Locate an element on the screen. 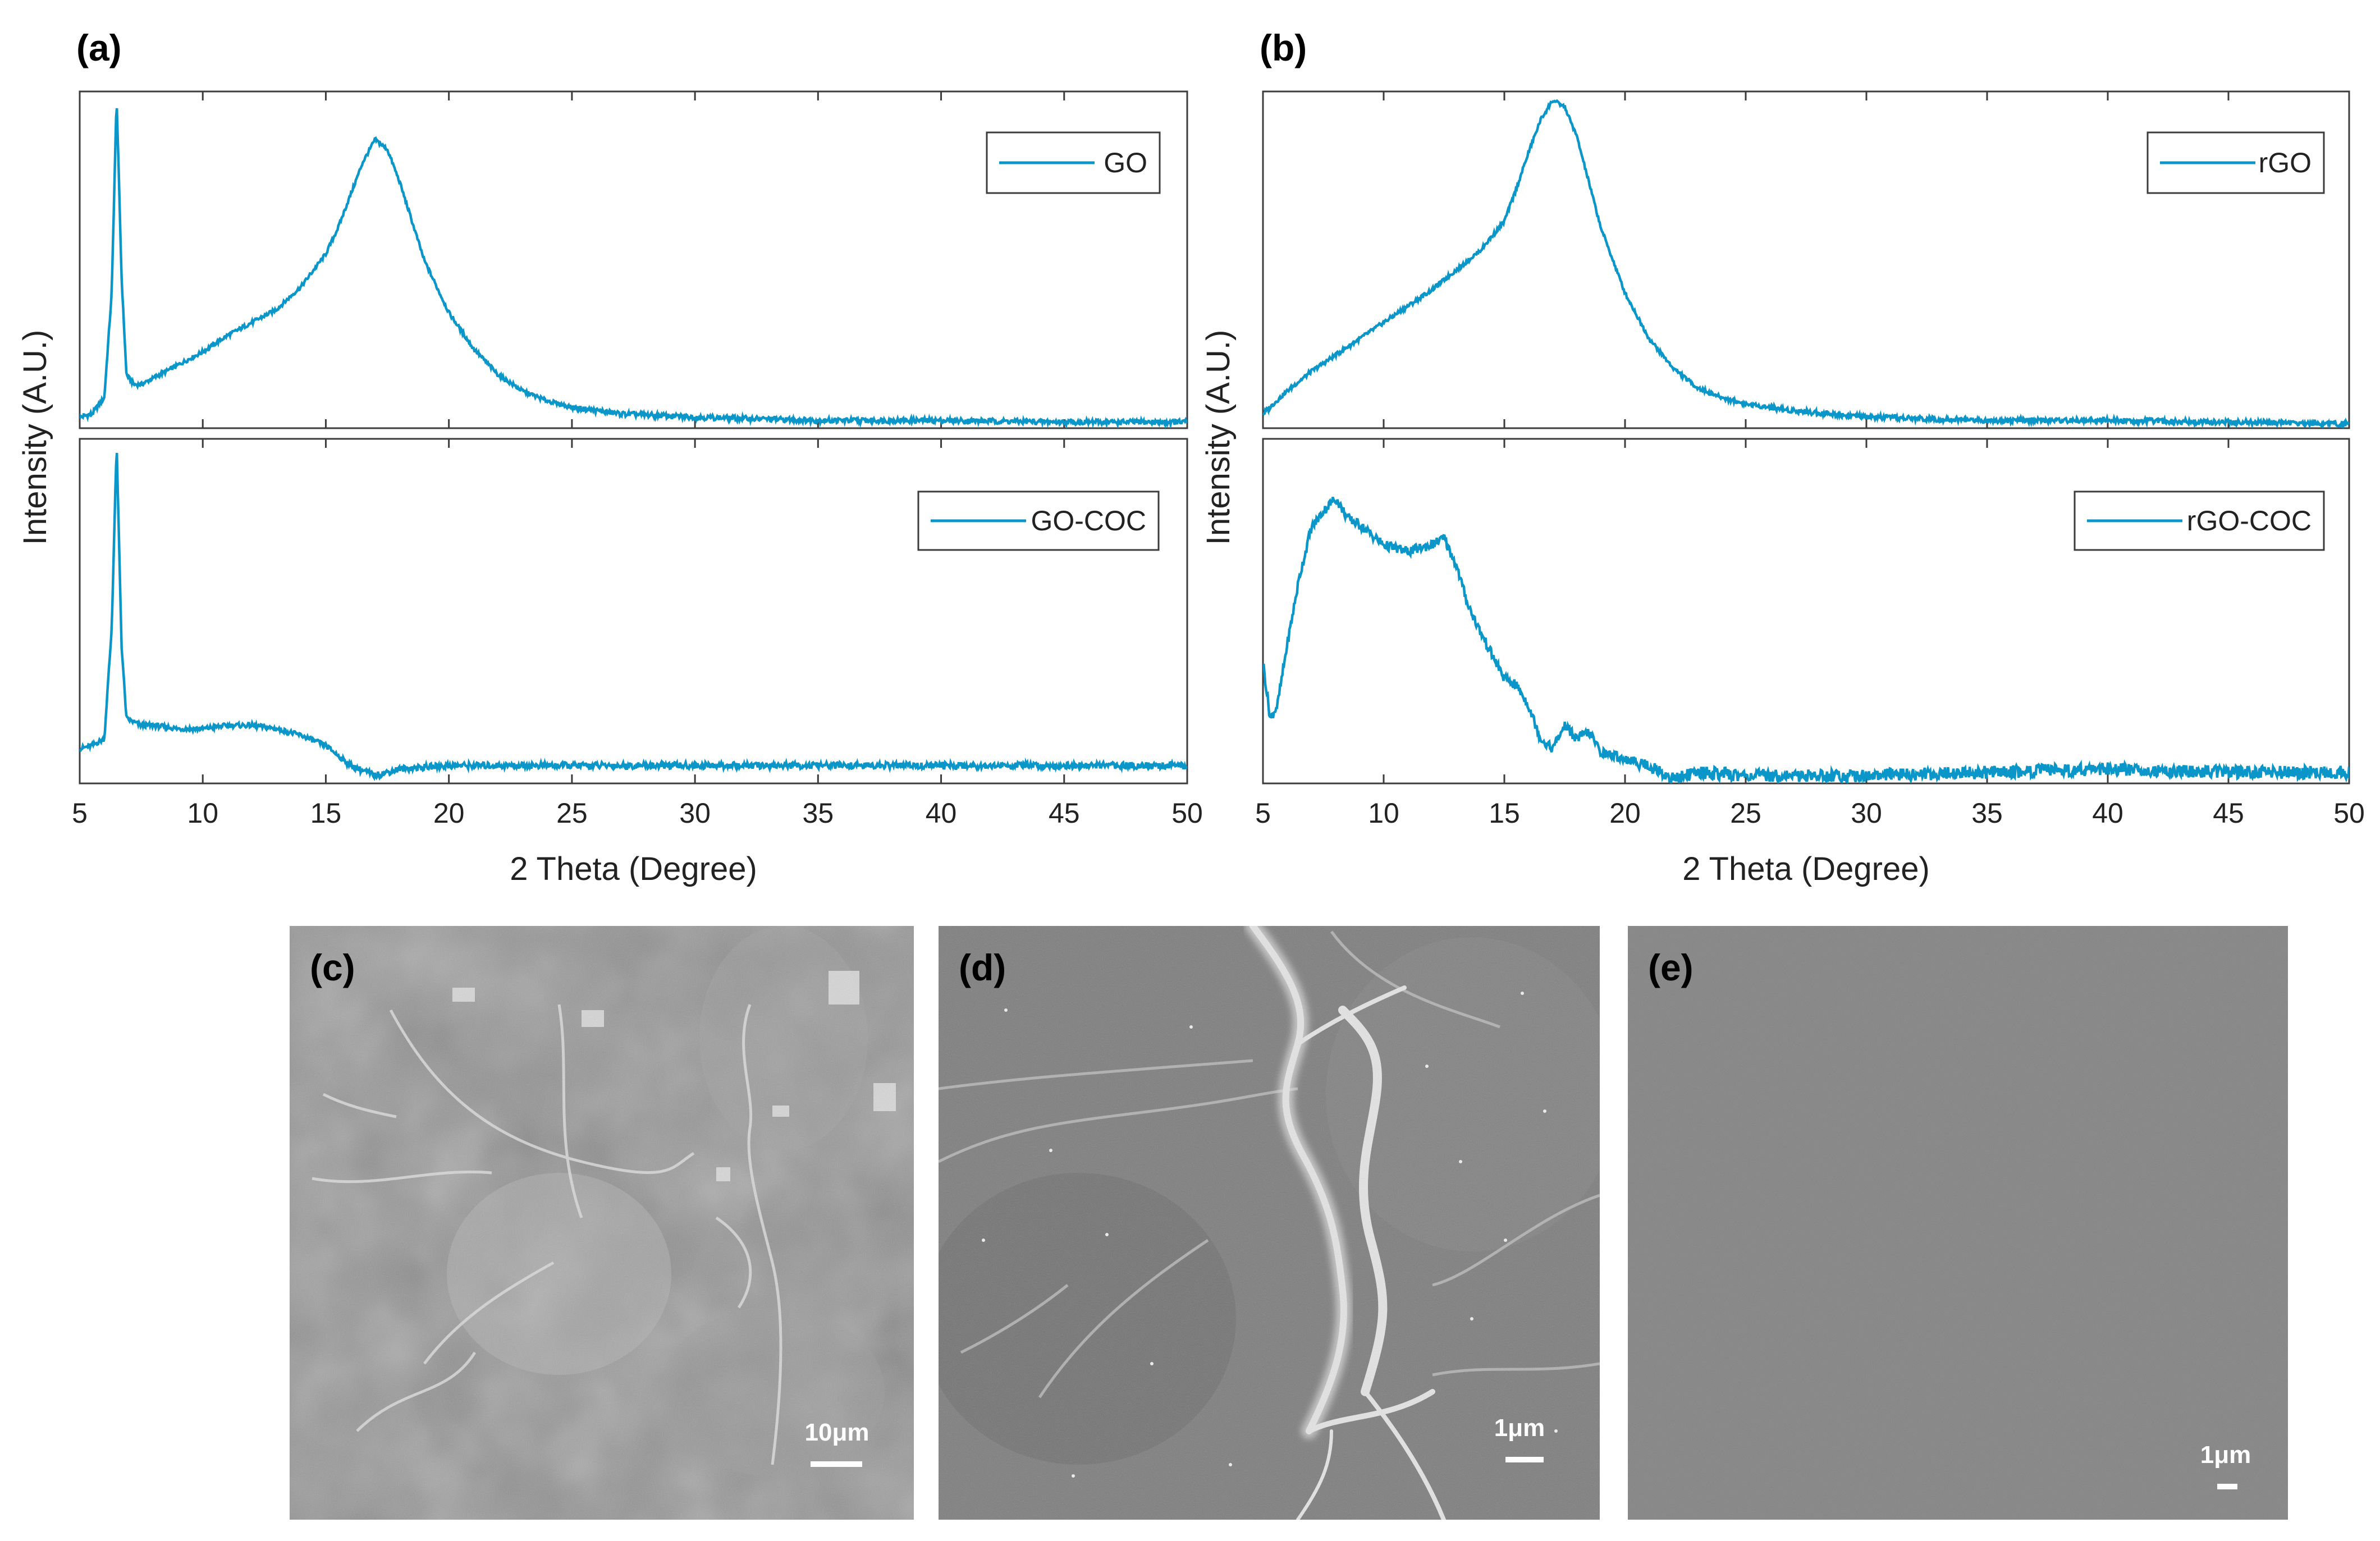  panel-label-c: (c) is located at coordinates (333, 968).